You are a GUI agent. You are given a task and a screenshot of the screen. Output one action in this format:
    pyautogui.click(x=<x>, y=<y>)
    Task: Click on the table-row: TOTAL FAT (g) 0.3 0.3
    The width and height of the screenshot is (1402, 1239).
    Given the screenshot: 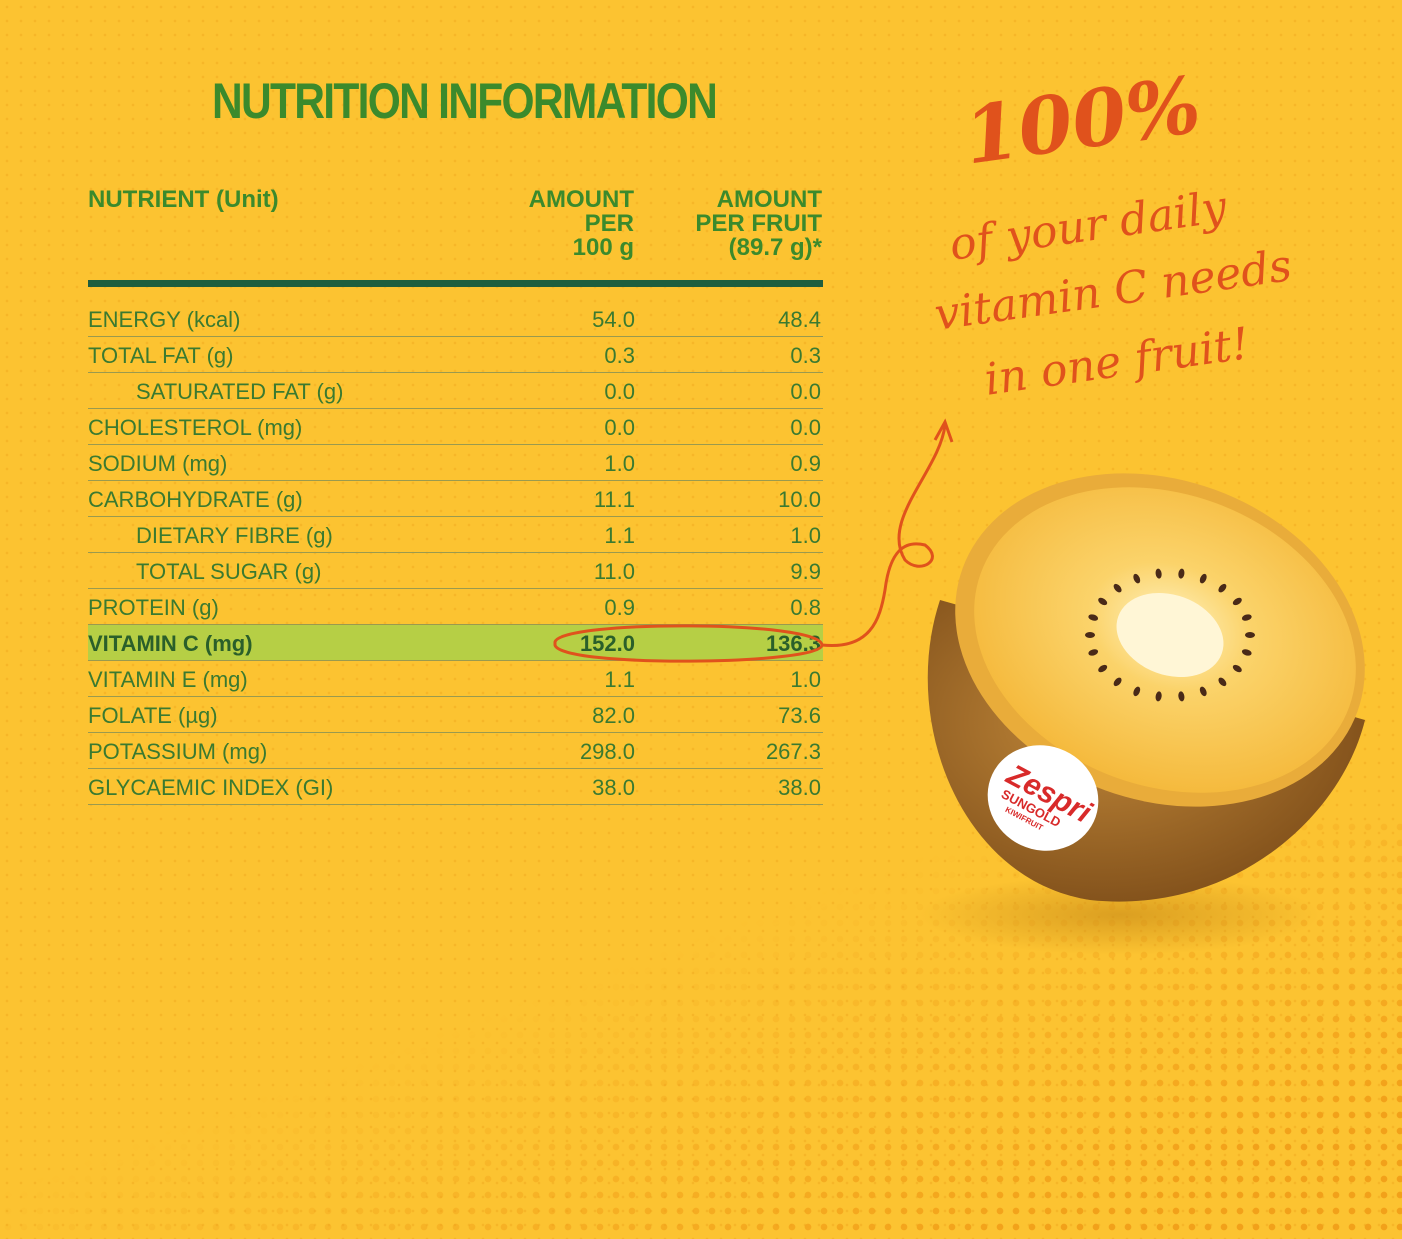 What is the action you would take?
    pyautogui.click(x=455, y=355)
    